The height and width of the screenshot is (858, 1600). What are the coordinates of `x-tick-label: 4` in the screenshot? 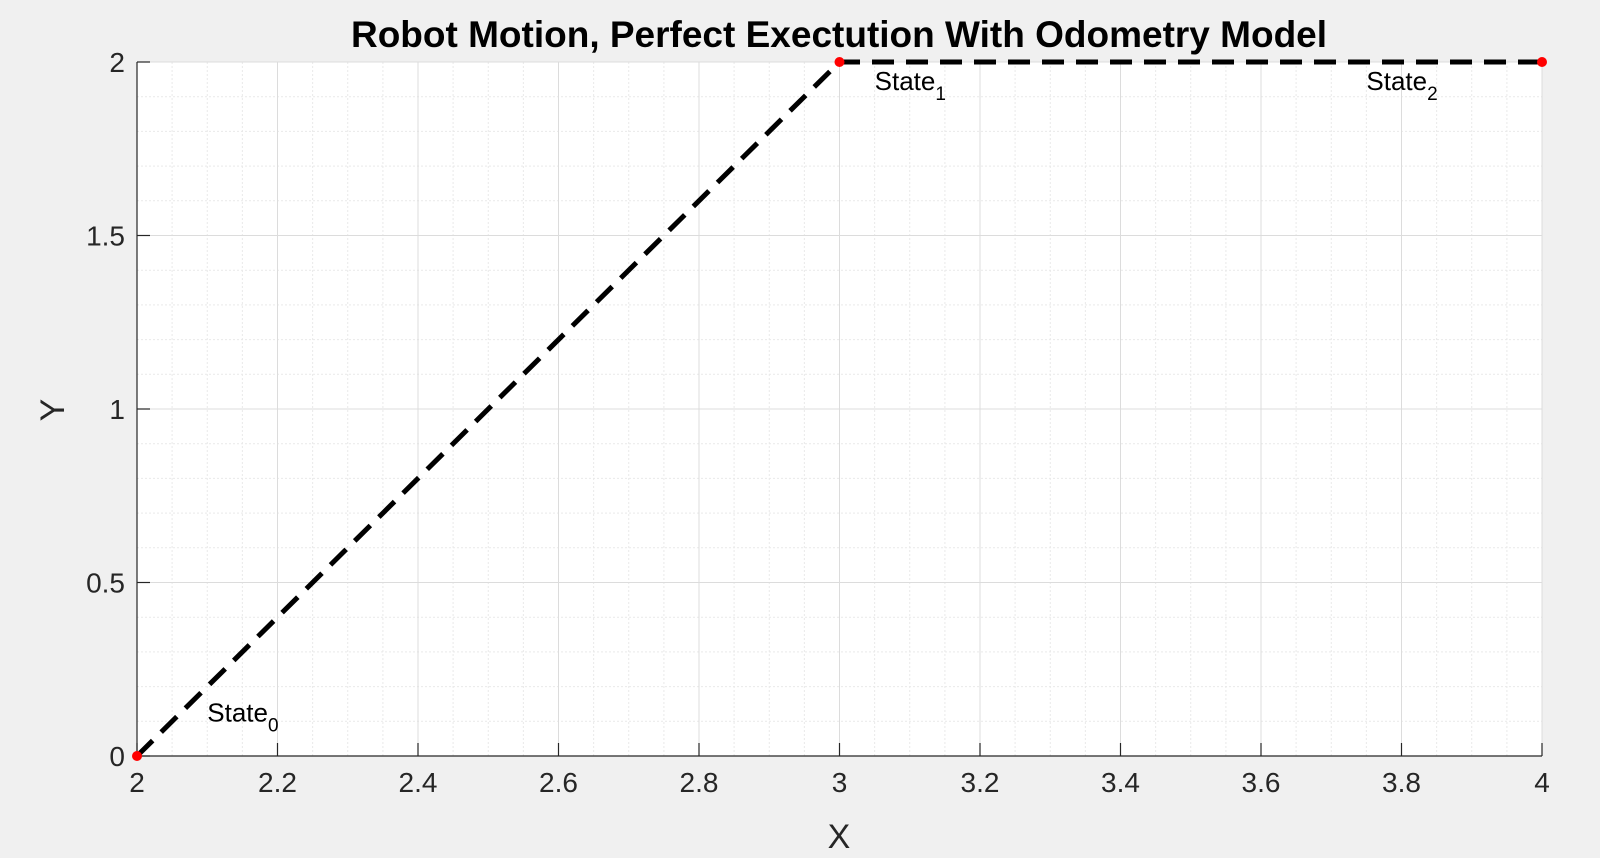 It's located at (1542, 782).